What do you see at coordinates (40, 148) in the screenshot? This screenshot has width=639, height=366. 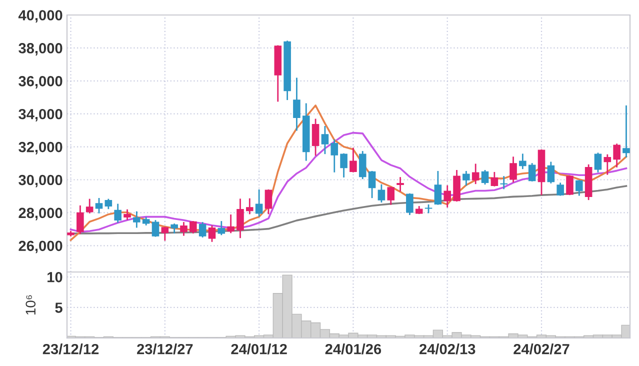 I see `y-tick-label: 32,000` at bounding box center [40, 148].